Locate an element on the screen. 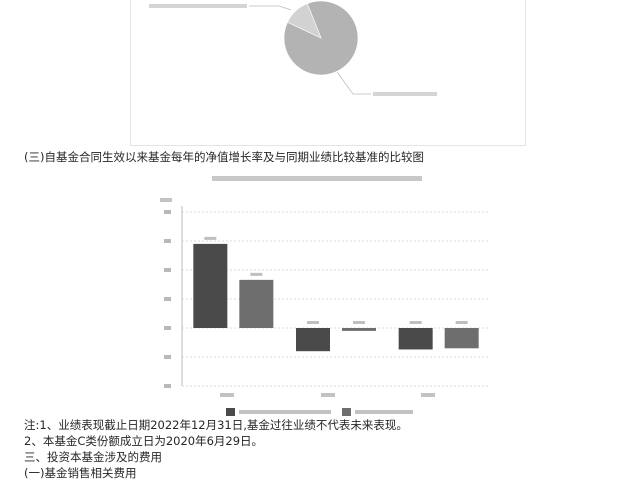 The height and width of the screenshot is (483, 627). category-labels-blurred is located at coordinates (327, 395).